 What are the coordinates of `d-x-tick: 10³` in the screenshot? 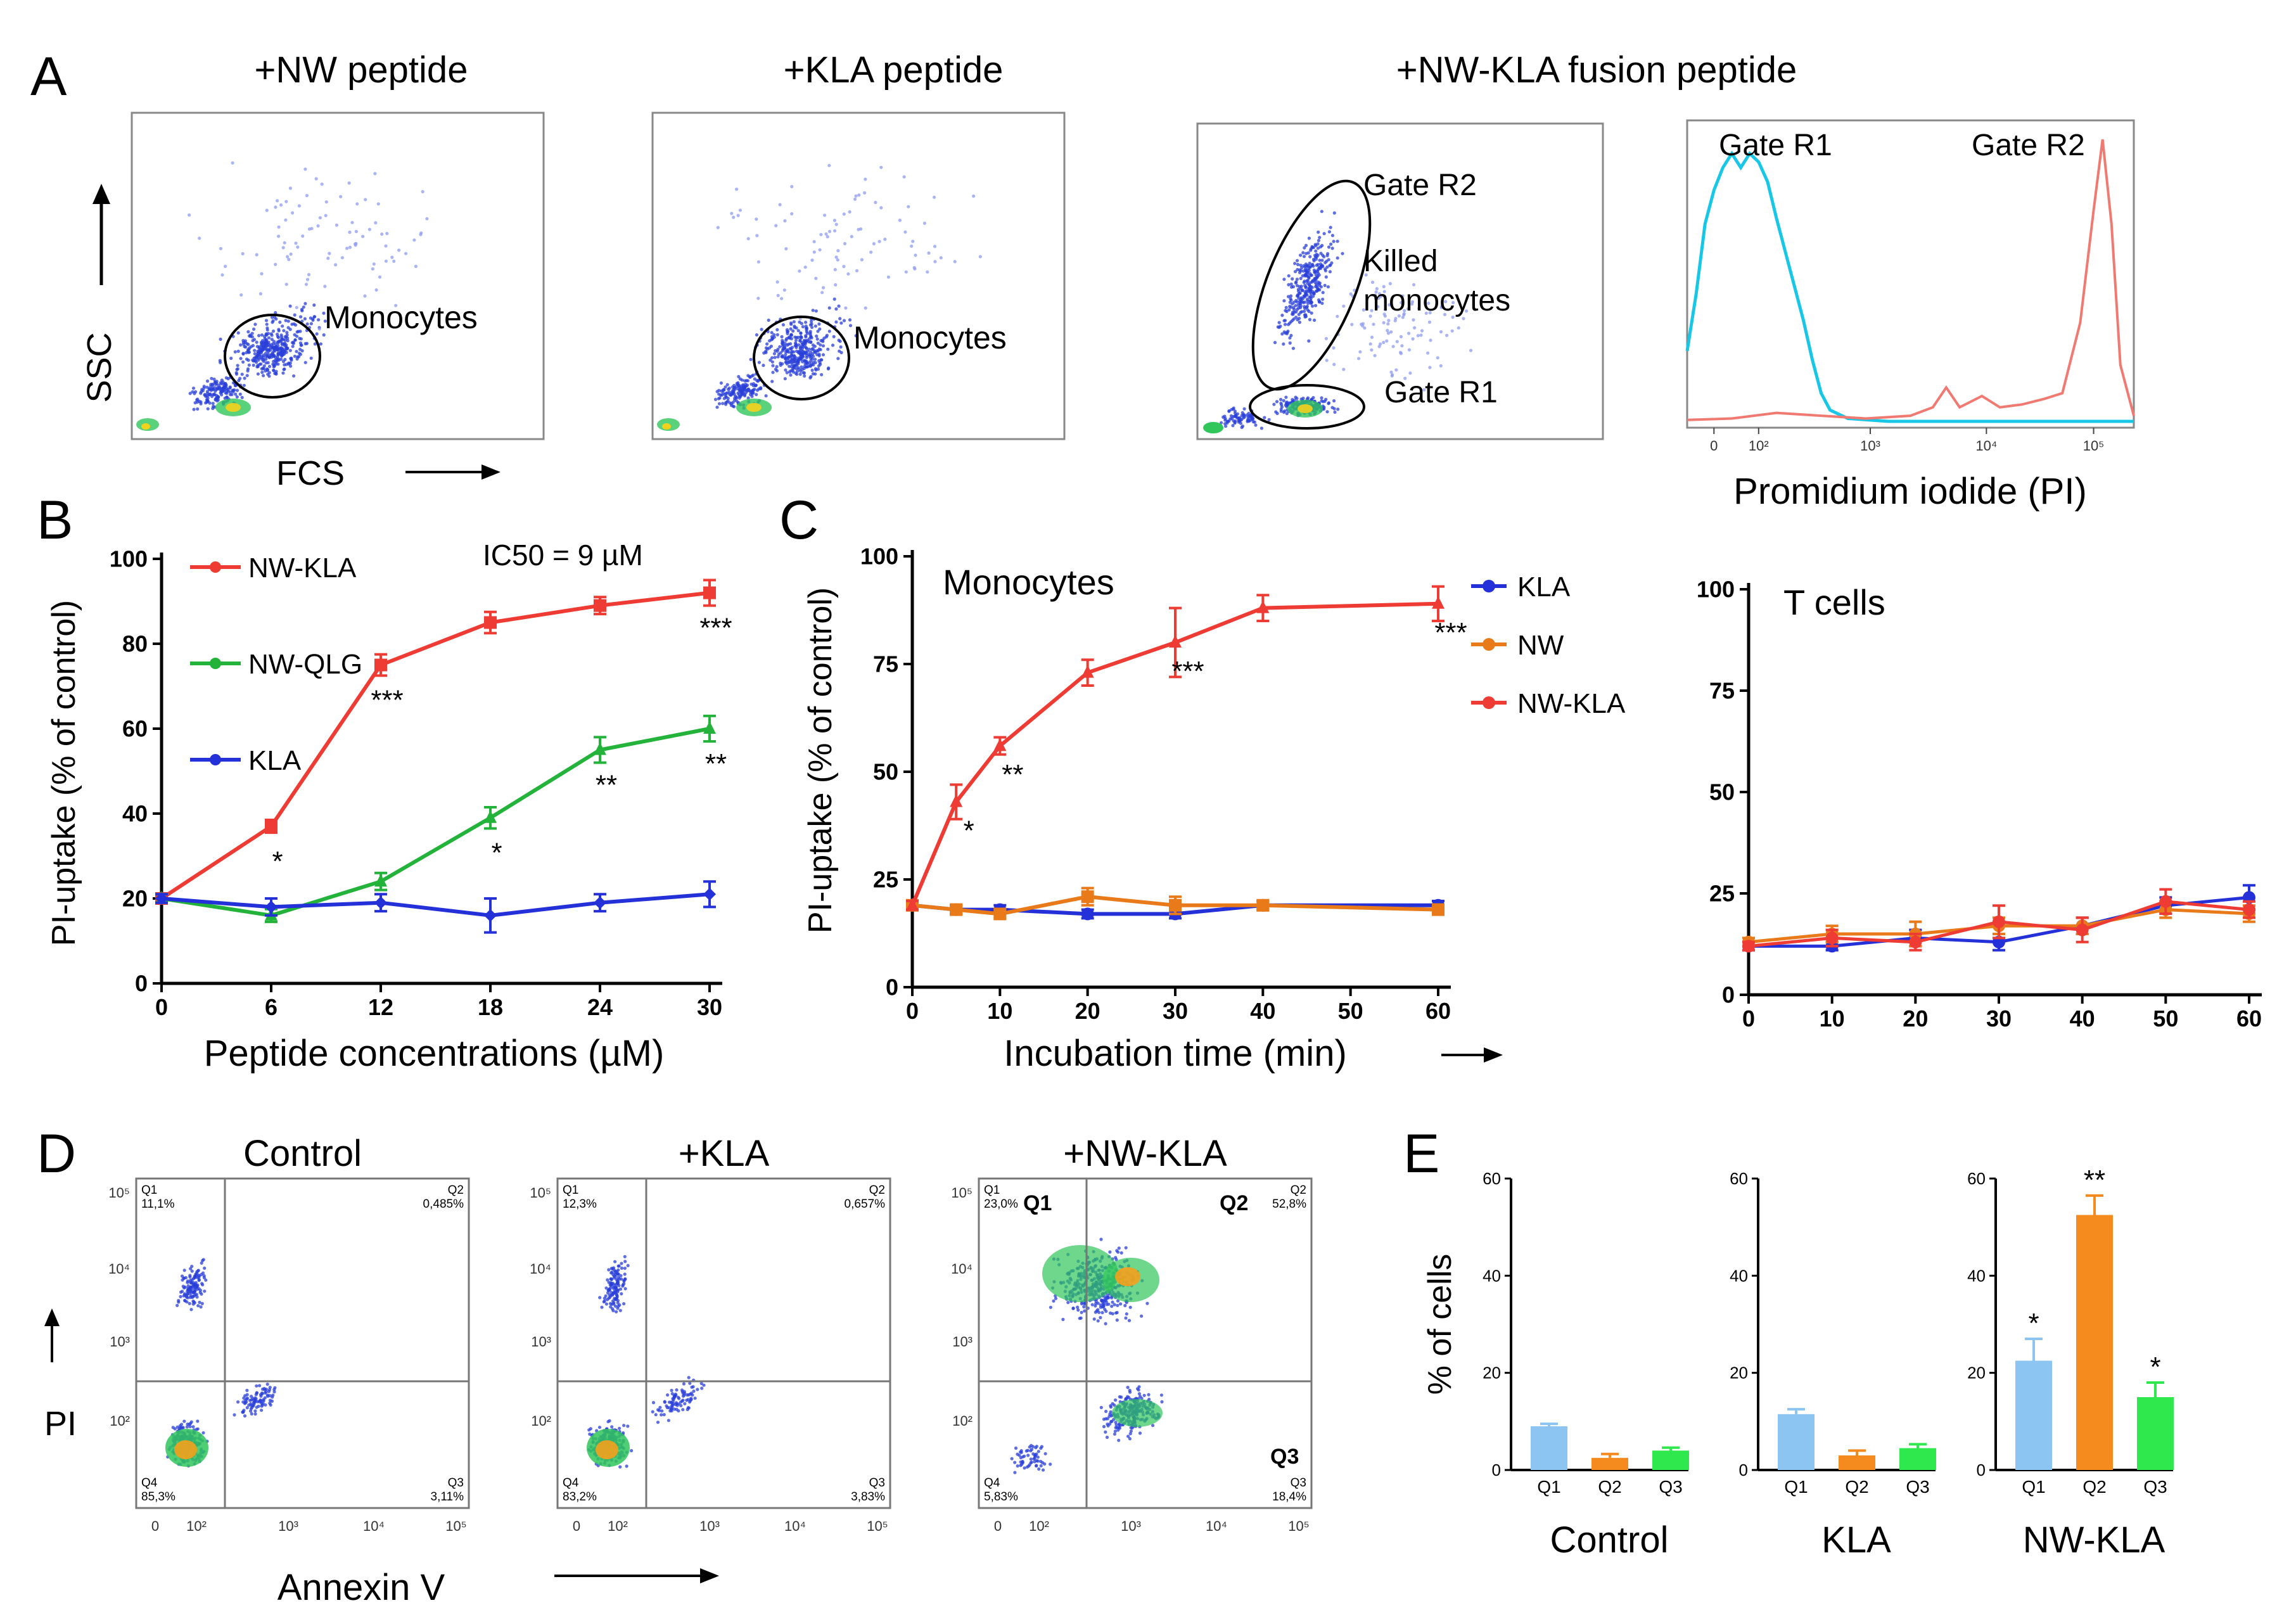 It's located at (1131, 1526).